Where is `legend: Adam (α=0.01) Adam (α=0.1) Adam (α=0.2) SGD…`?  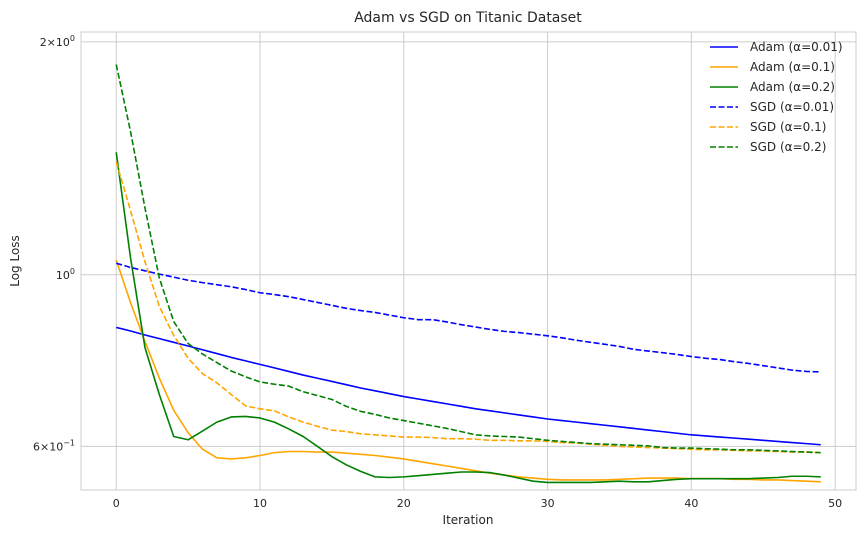
legend: Adam (α=0.01) Adam (α=0.1) Adam (α=0.2) SGD… is located at coordinates (776, 97).